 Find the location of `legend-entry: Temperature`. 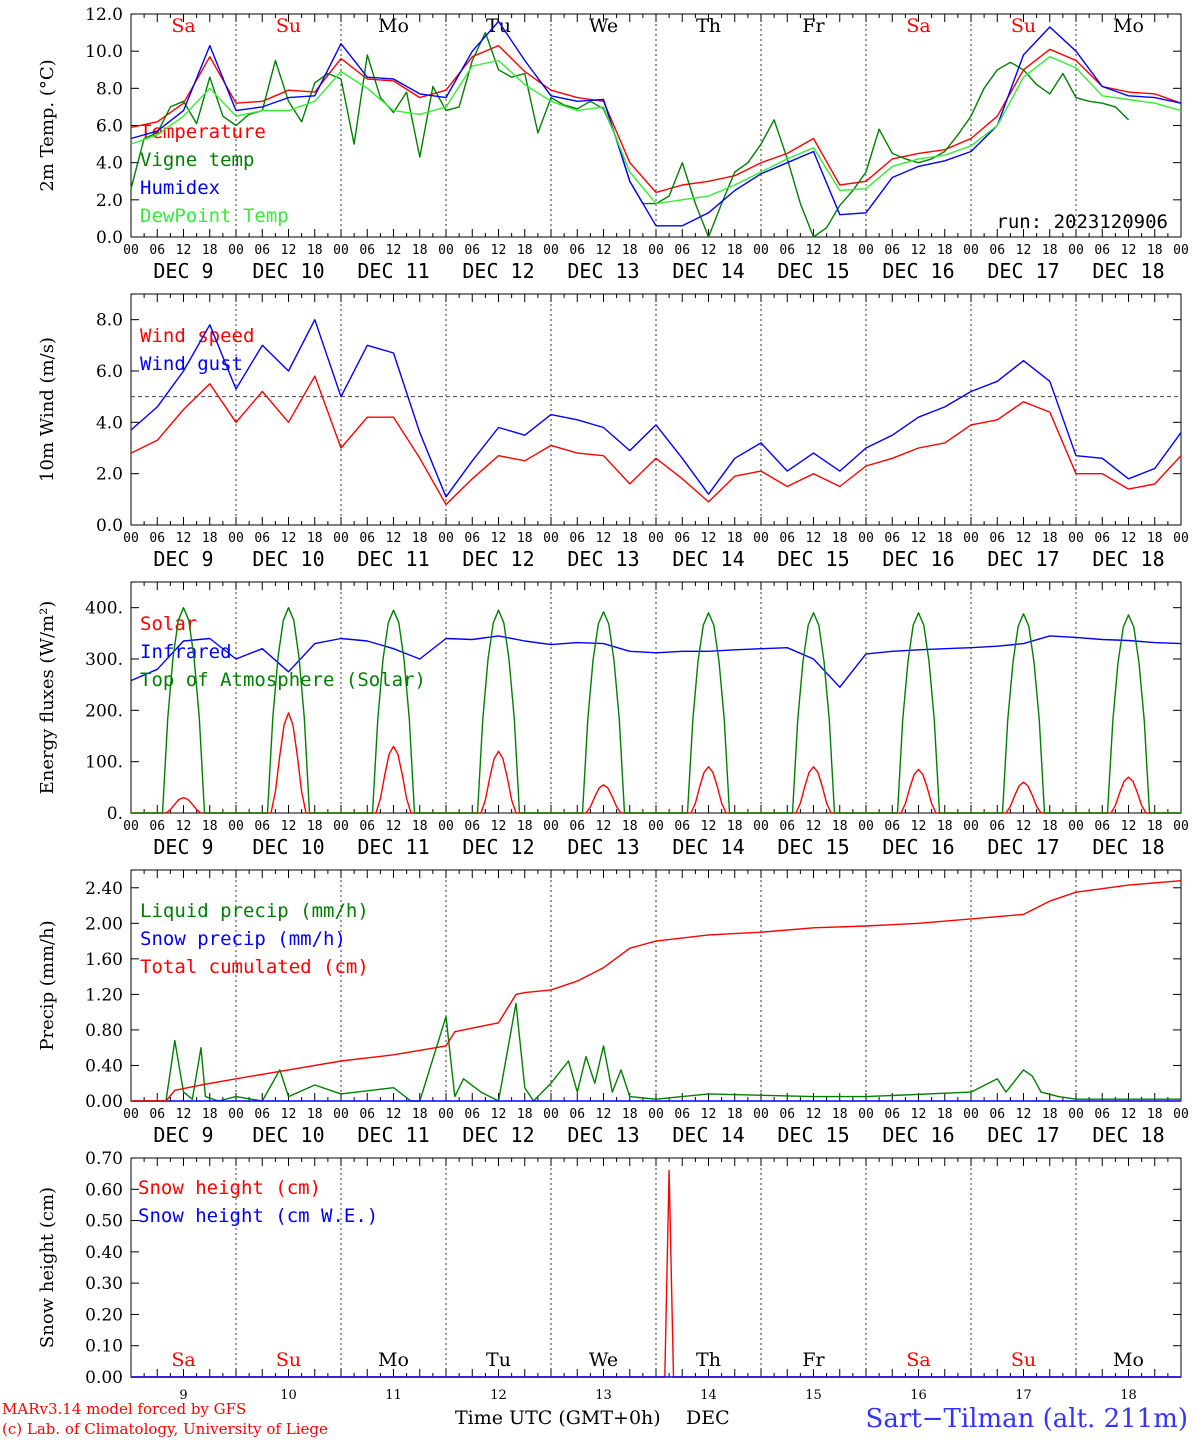

legend-entry: Temperature is located at coordinates (203, 132).